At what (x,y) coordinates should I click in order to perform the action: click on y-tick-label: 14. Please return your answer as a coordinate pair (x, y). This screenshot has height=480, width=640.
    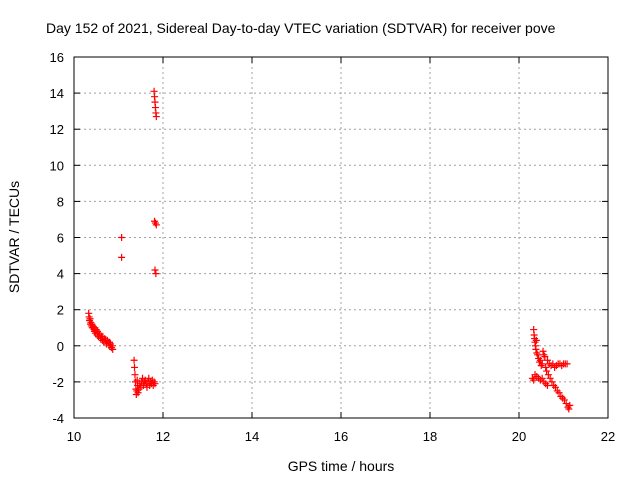
    Looking at the image, I should click on (57, 93).